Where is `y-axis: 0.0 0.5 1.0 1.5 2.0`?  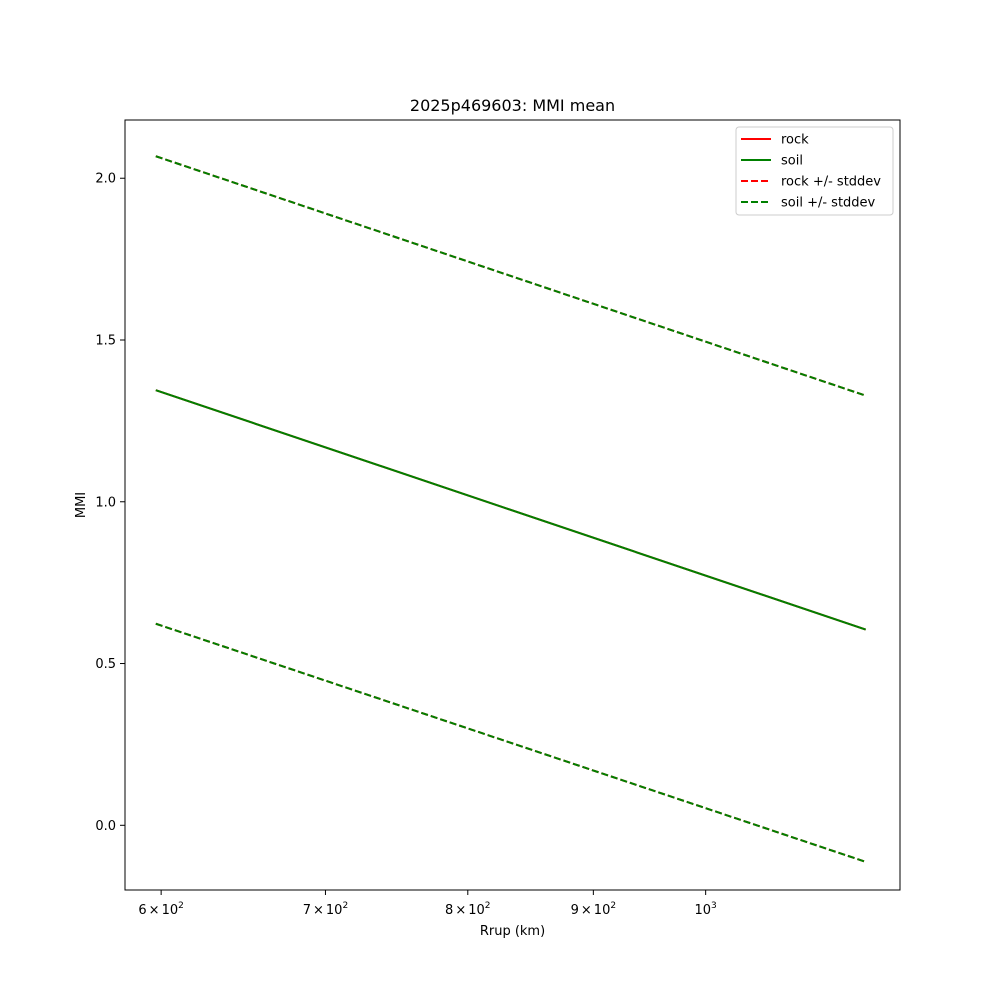 y-axis: 0.0 0.5 1.0 1.5 2.0 is located at coordinates (110, 503).